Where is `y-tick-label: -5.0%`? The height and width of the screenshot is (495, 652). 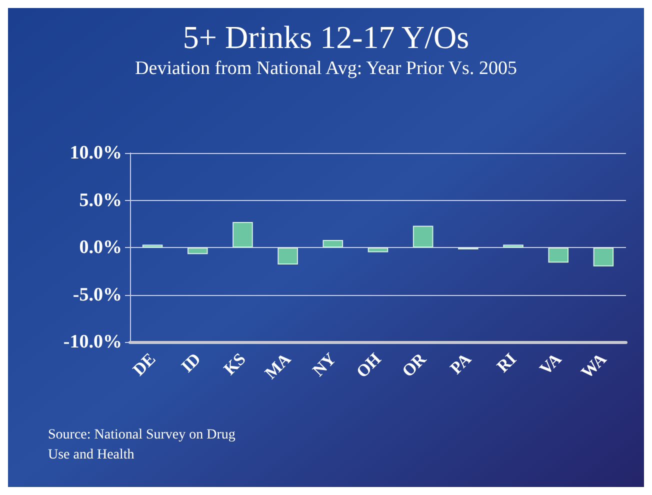
y-tick-label: -5.0% is located at coordinates (97, 295).